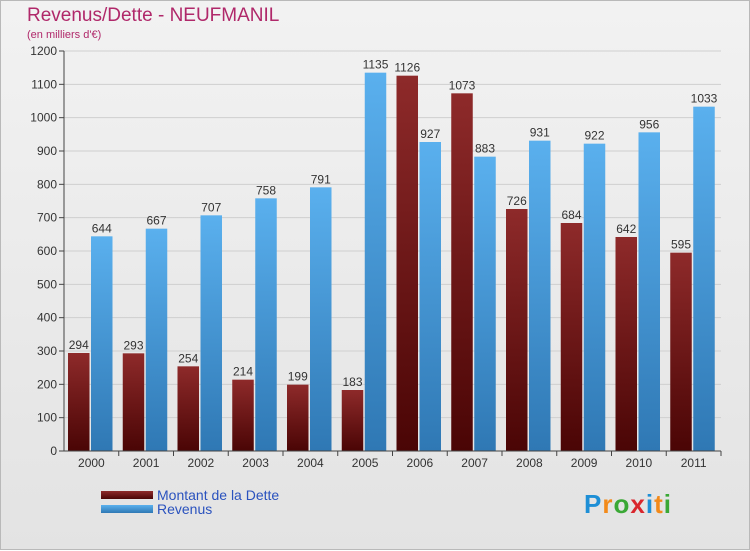 The height and width of the screenshot is (551, 750). I want to click on value-label-dette: 1073, so click(462, 85).